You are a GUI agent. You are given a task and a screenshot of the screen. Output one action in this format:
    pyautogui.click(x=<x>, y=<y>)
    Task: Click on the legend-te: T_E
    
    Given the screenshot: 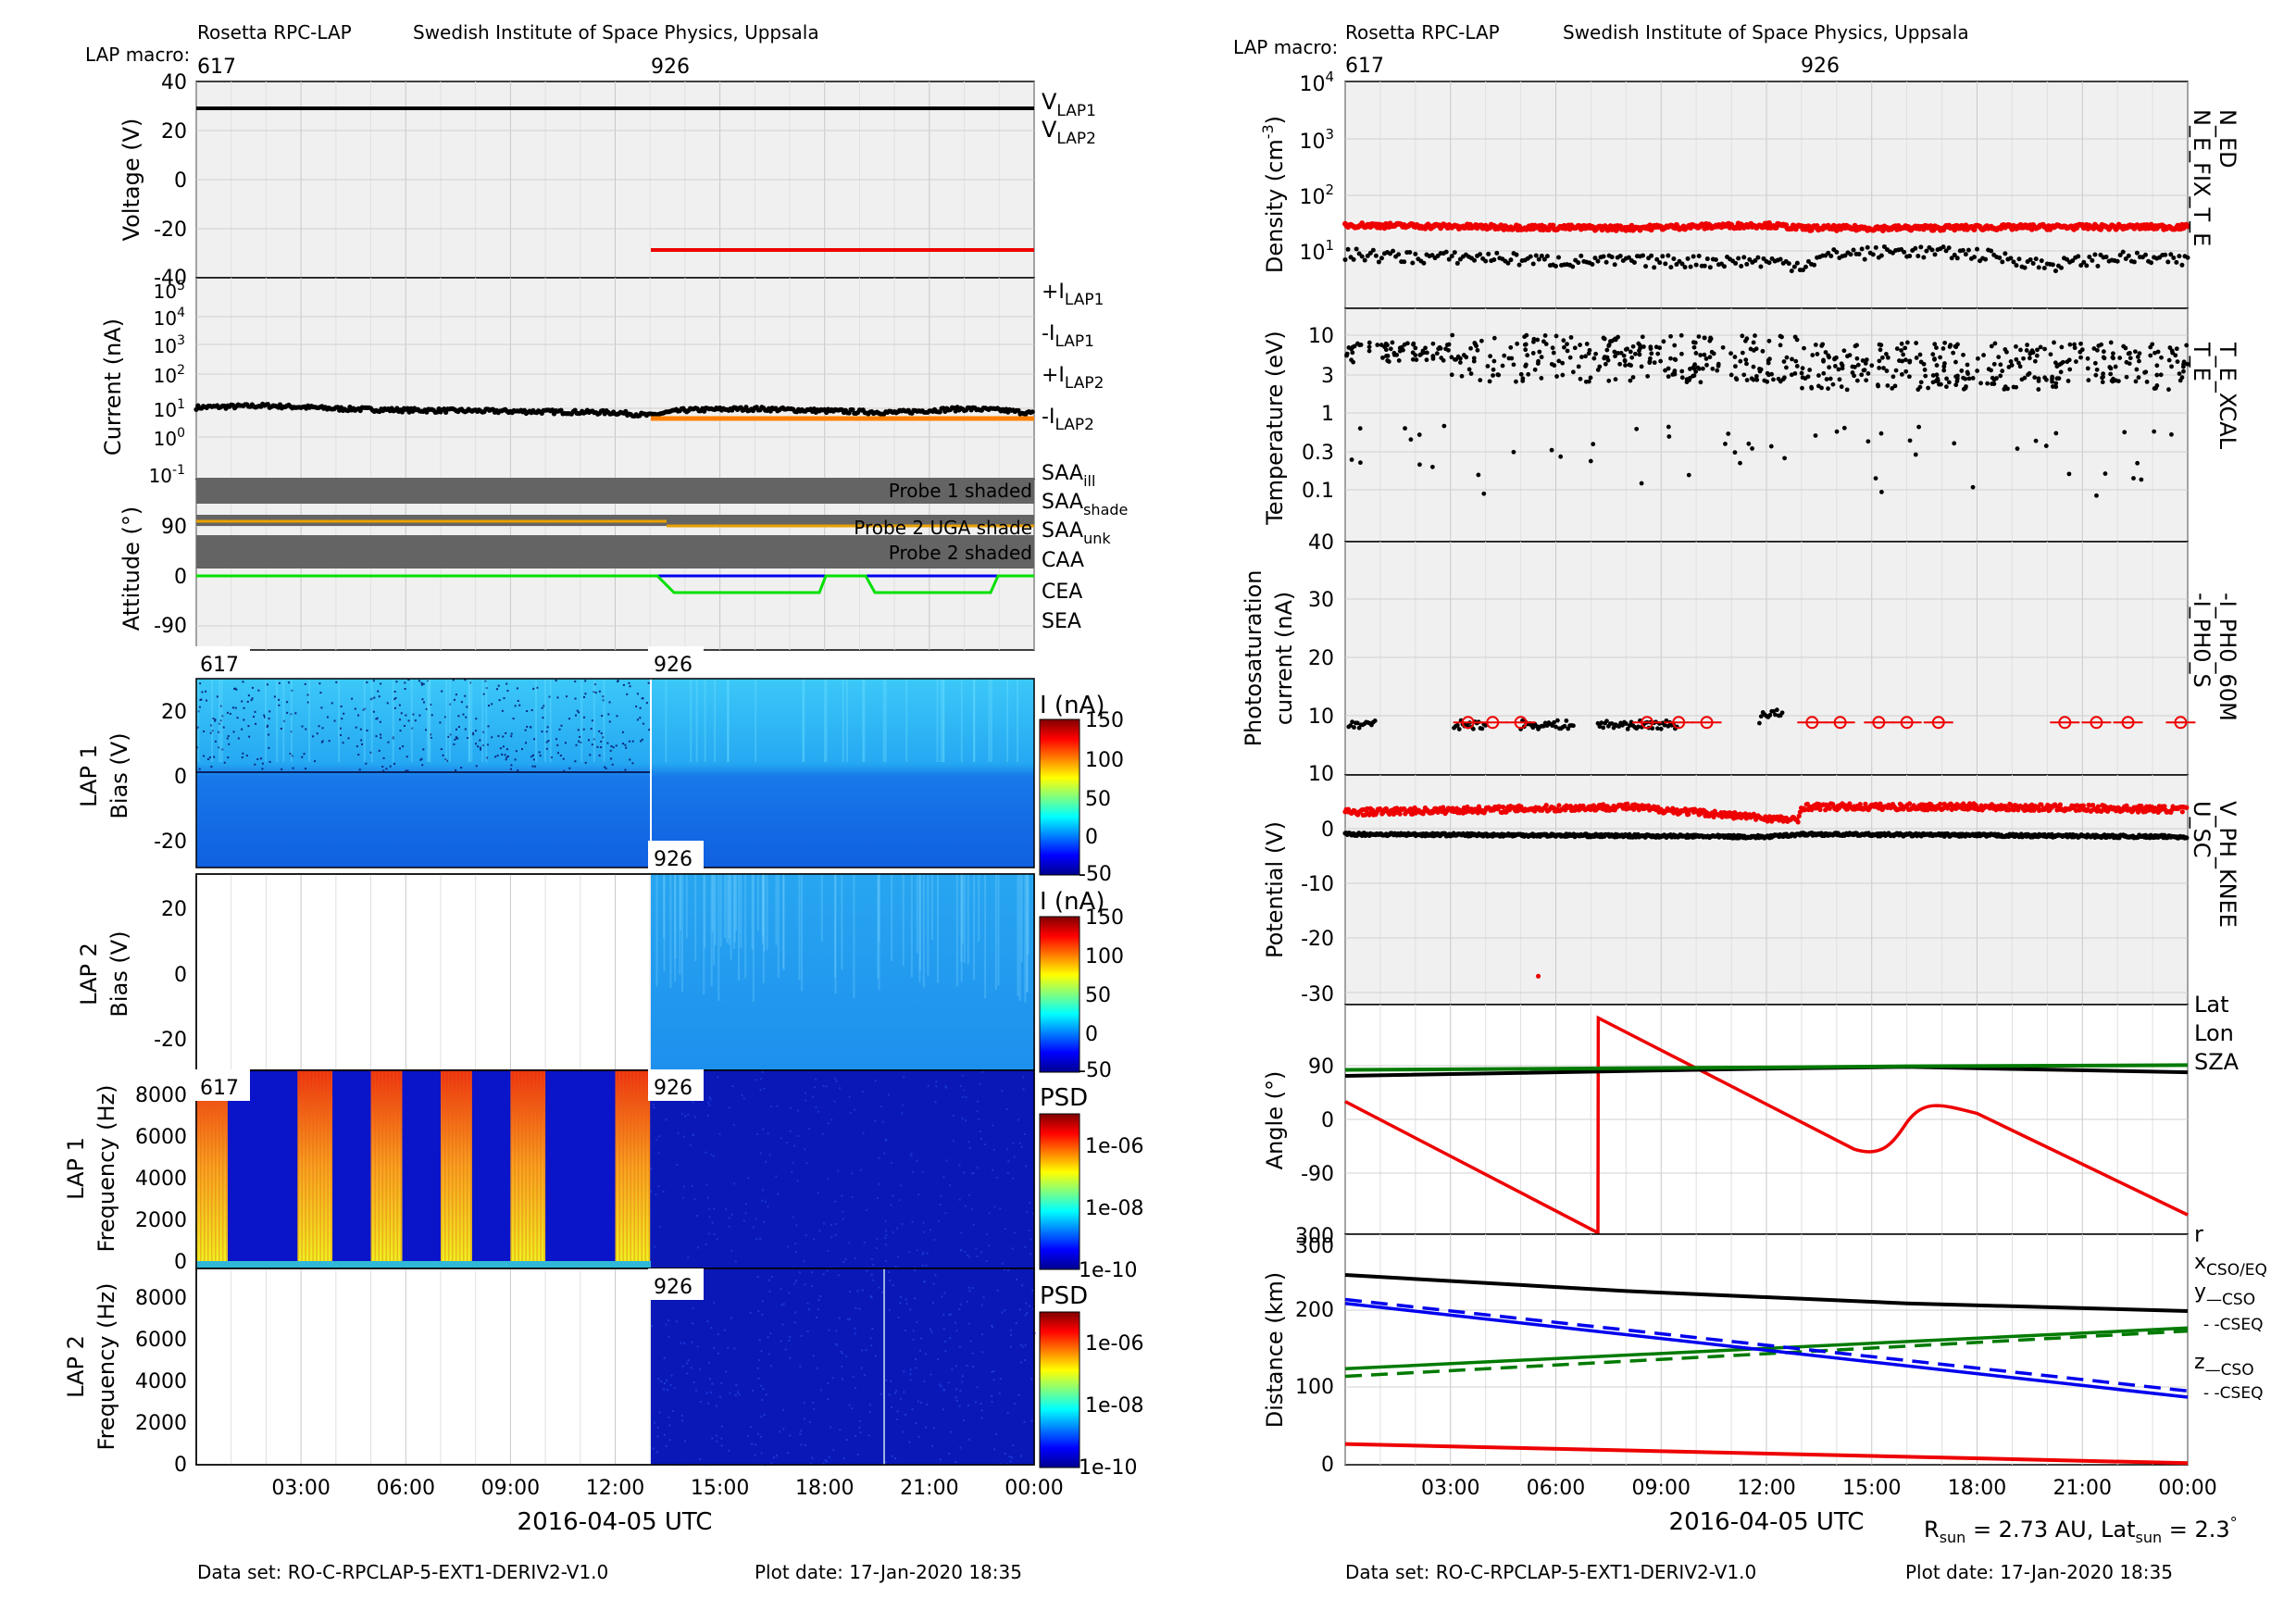 What is the action you would take?
    pyautogui.click(x=2202, y=361)
    